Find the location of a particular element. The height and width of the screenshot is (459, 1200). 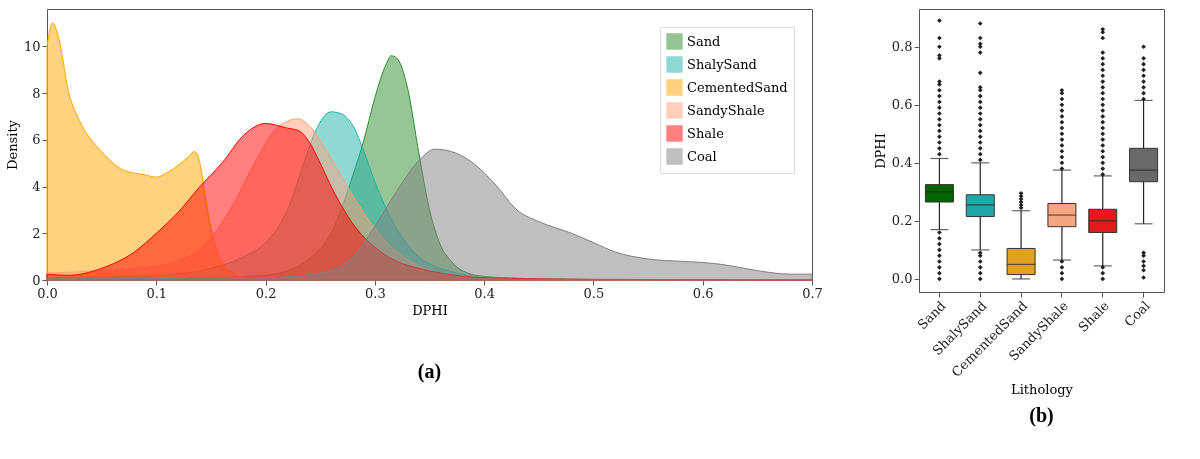

x-tick-label: 0.1 is located at coordinates (157, 293).